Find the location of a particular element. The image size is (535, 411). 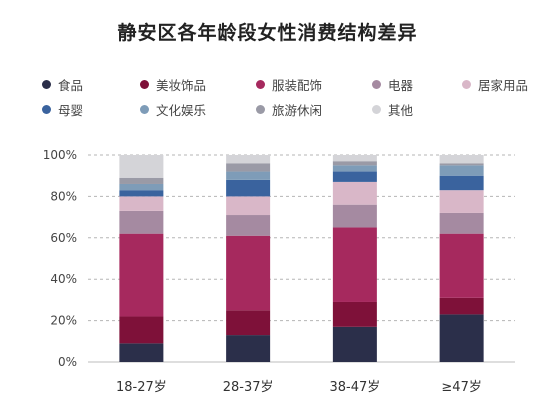

chart-title: 静安区各年龄段女性消费结构差异 is located at coordinates (267, 33).